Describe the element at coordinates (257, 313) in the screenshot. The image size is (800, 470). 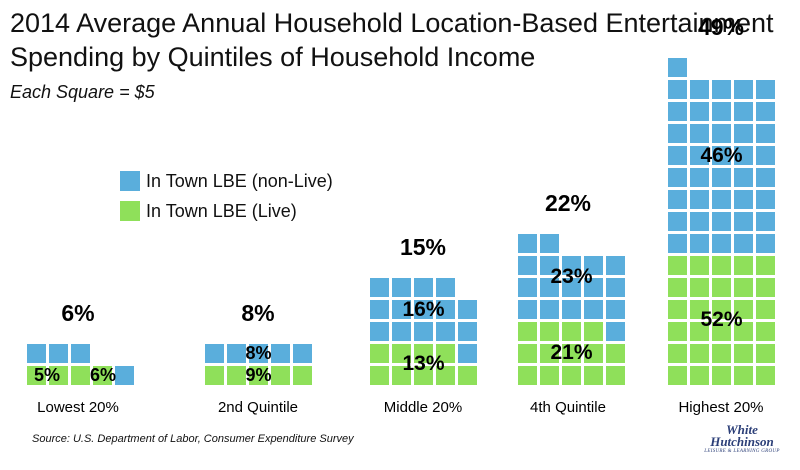
I see `total-label: 8%` at that location.